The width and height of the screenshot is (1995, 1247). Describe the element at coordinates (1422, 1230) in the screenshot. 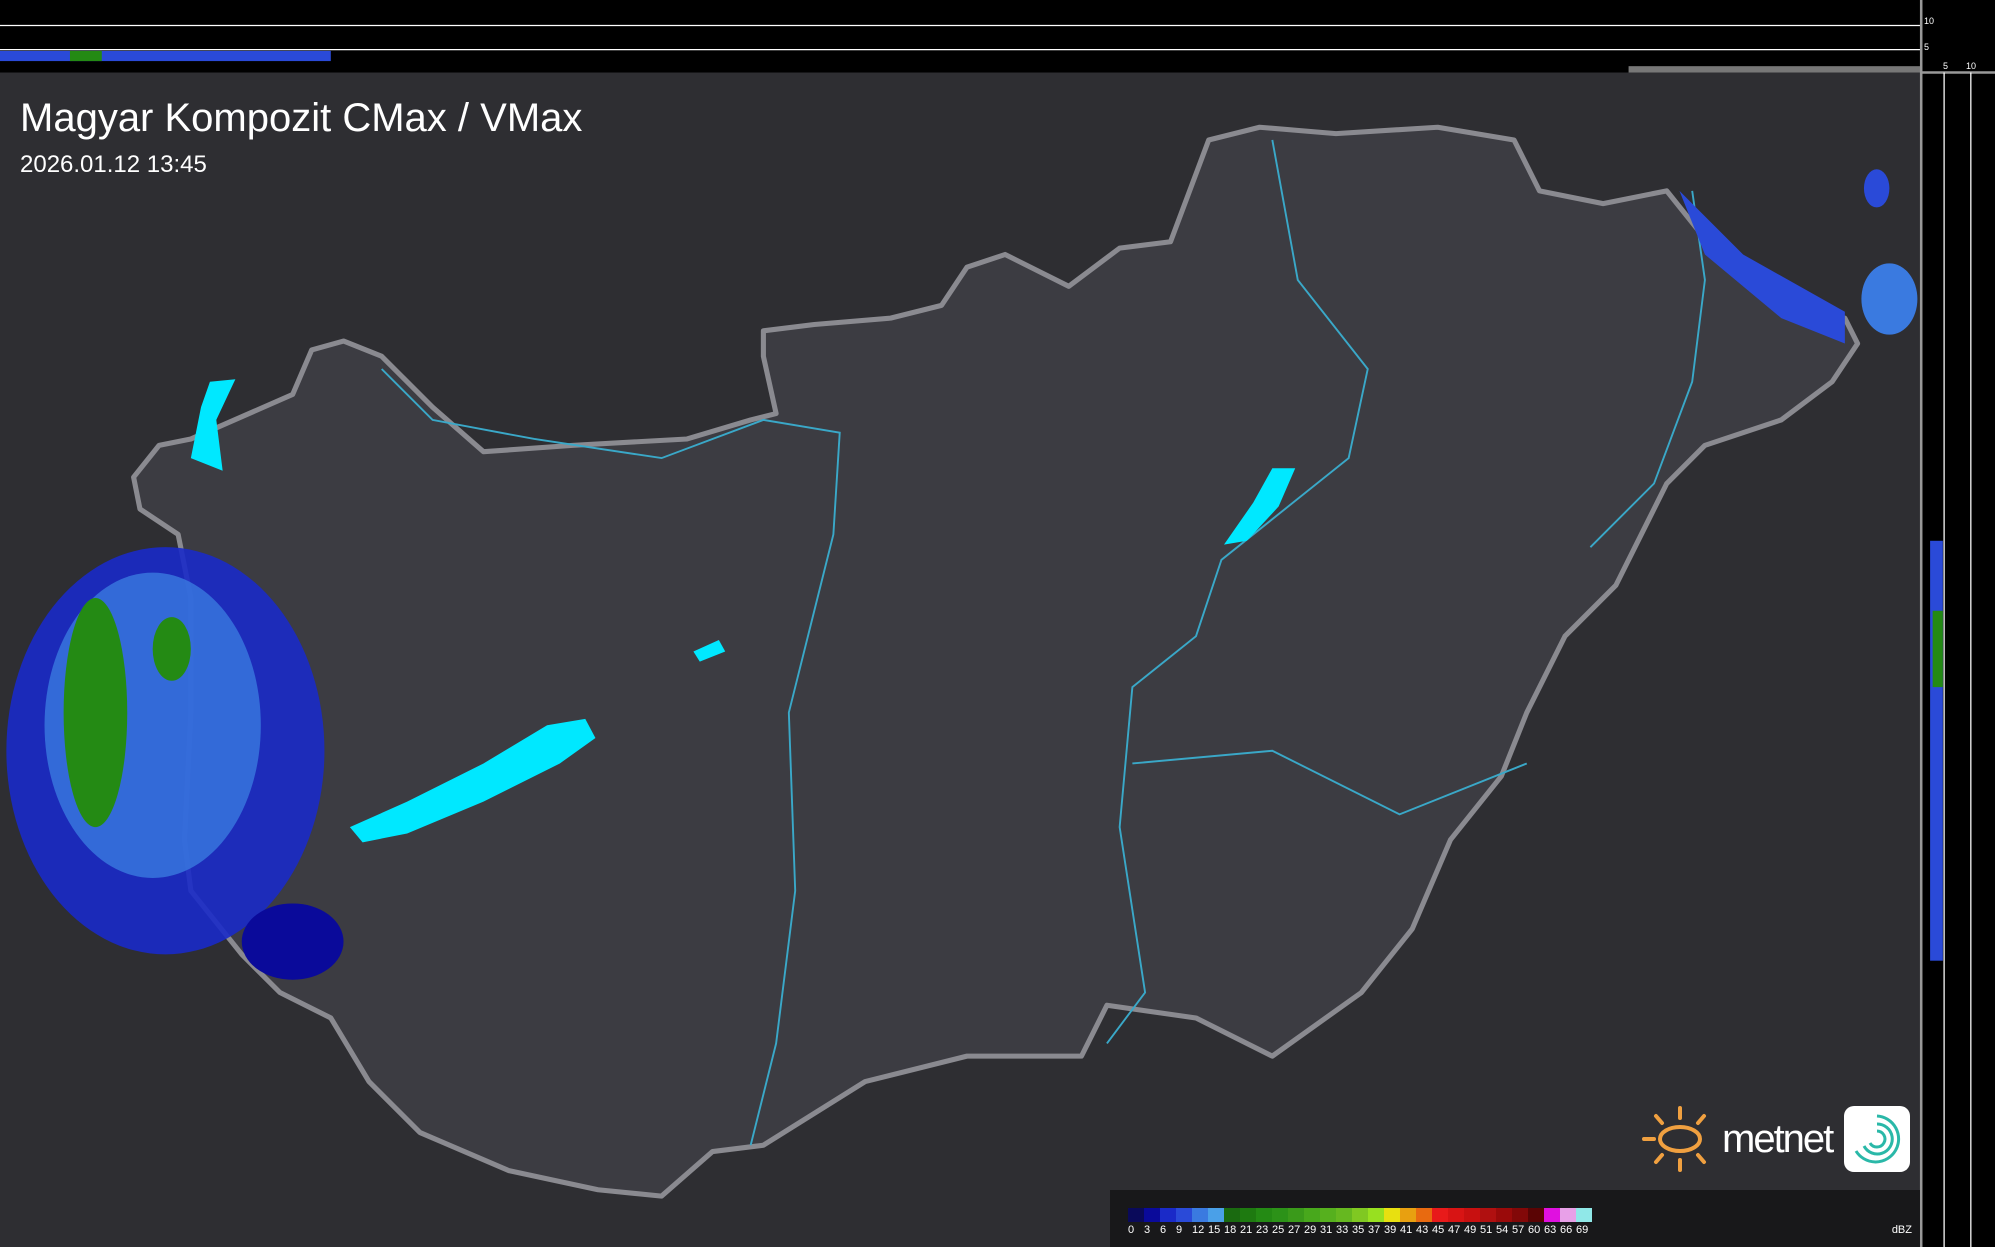

I see `legend-label: 43` at that location.